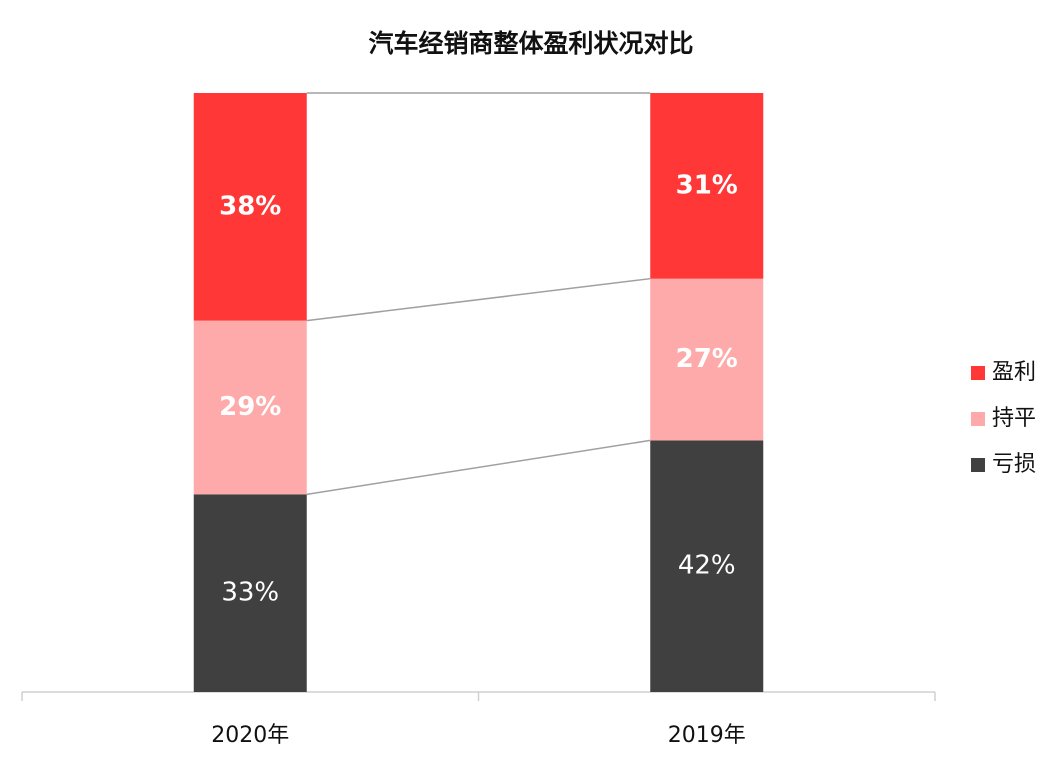  I want to click on x-tick-label: 2019年, so click(707, 735).